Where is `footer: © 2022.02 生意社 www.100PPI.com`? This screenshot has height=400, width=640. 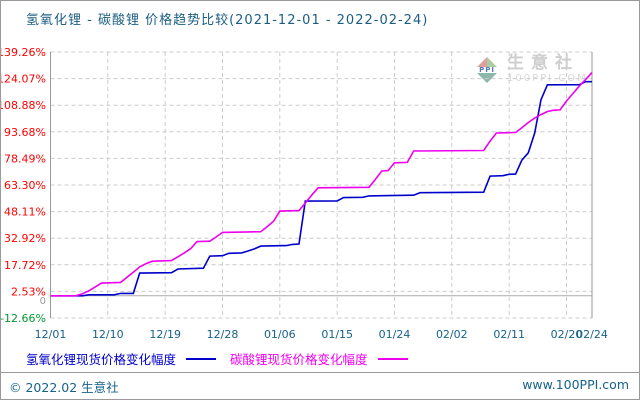
footer: © 2022.02 生意社 www.100PPI.com is located at coordinates (320, 386).